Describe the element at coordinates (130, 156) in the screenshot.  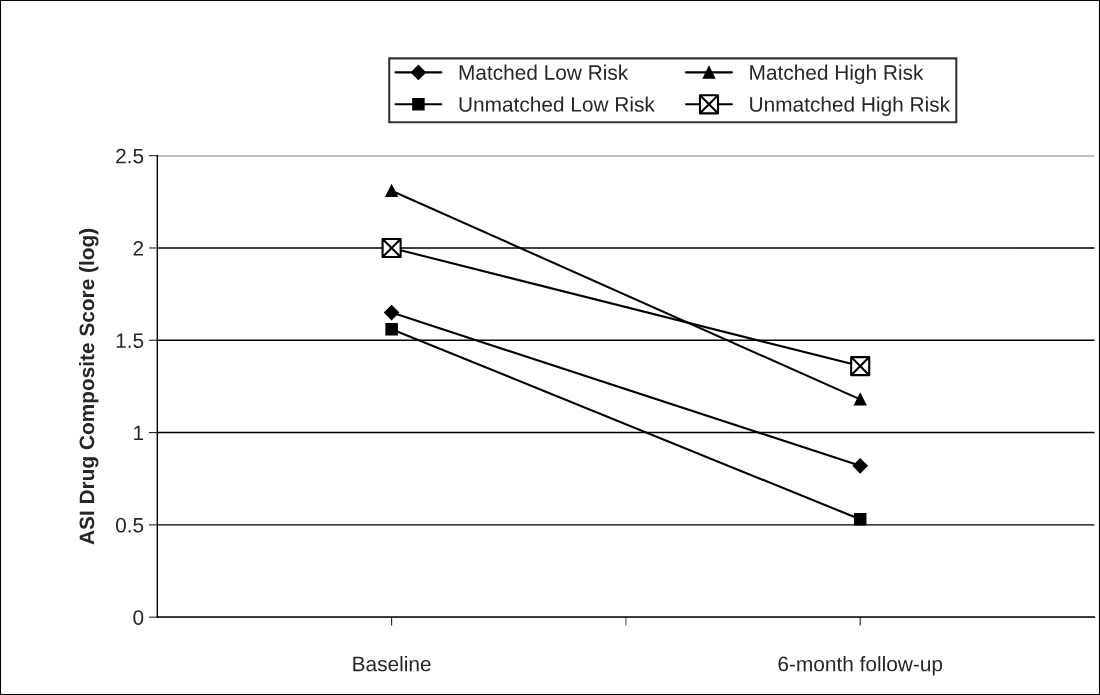
I see `y-tick-label: 2.5` at that location.